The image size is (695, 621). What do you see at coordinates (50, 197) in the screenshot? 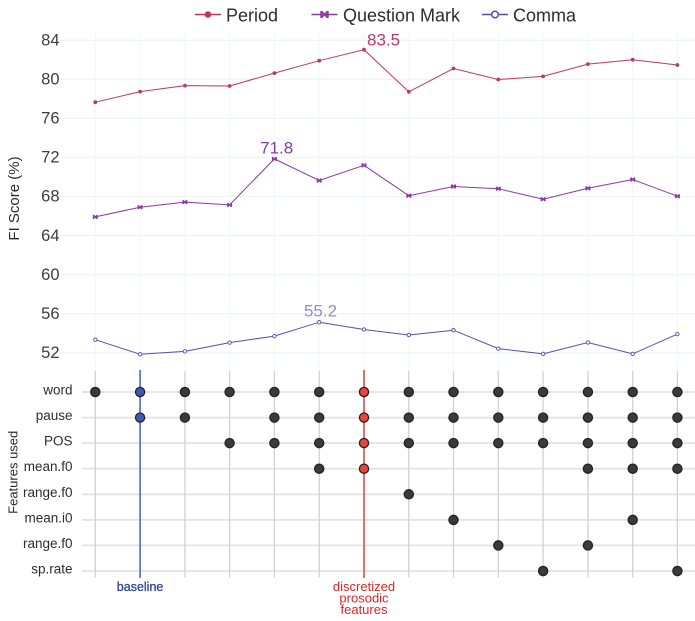
I see `svg-text: 68` at bounding box center [50, 197].